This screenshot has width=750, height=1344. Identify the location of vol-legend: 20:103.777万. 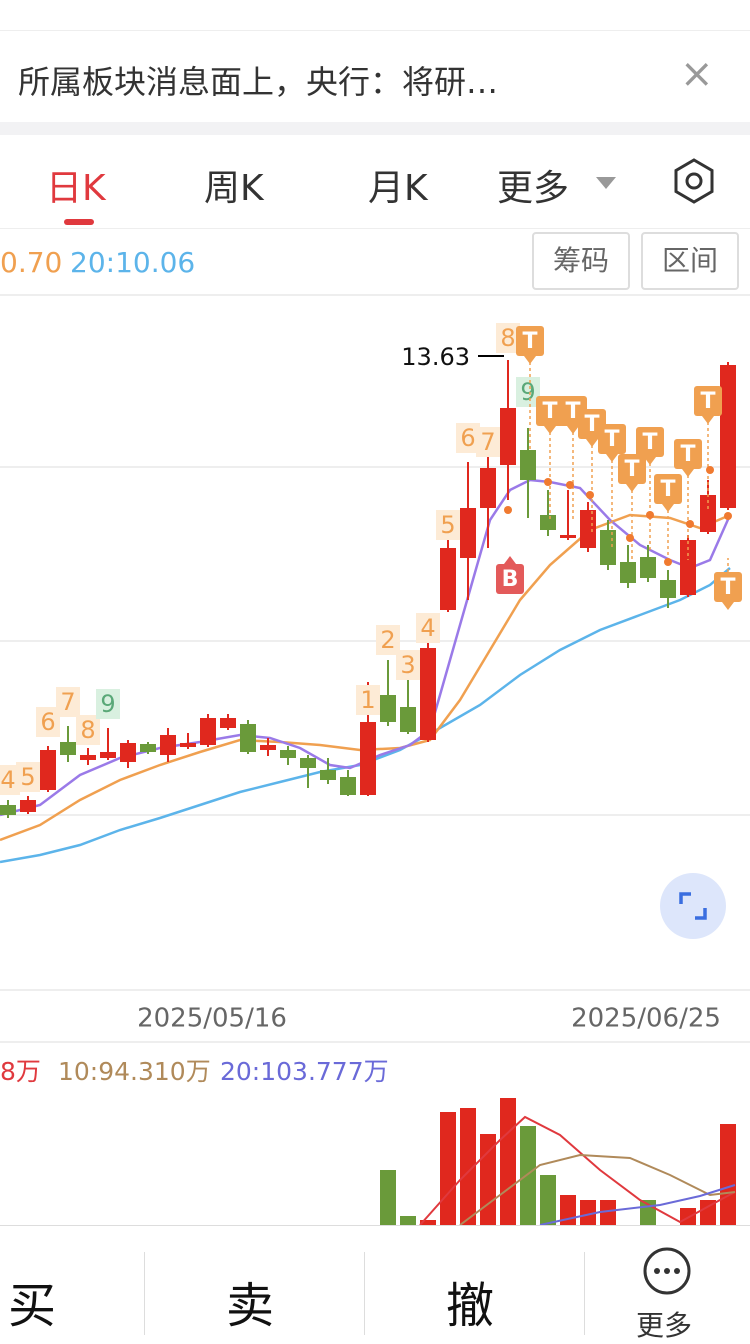
(304, 1071).